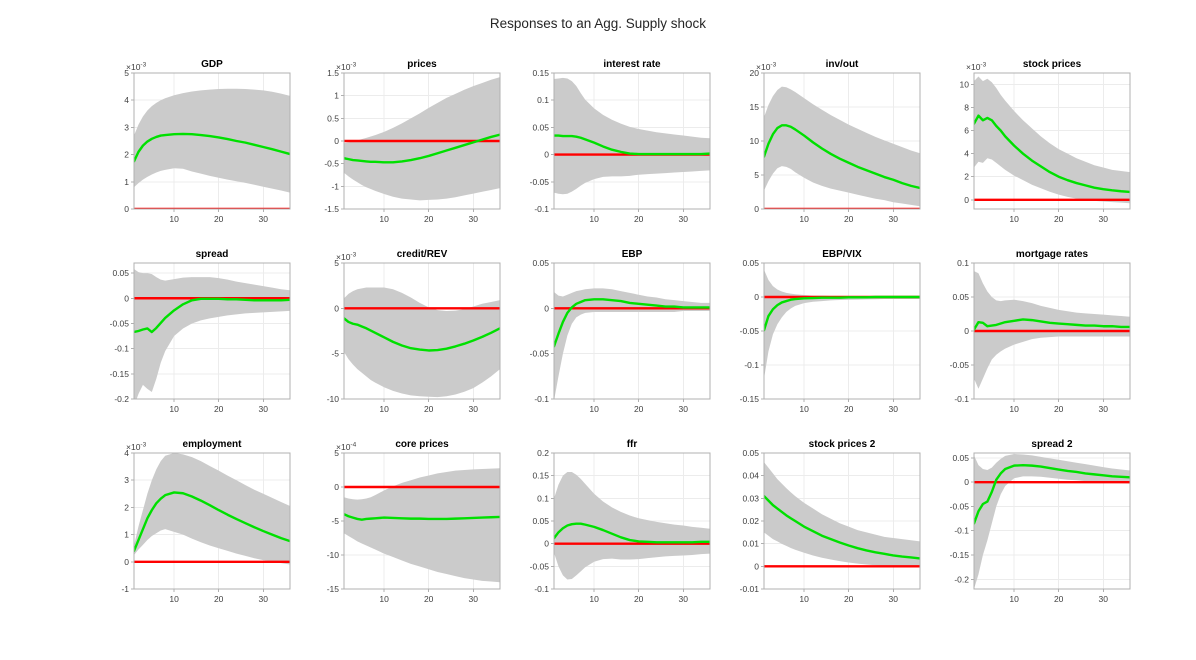 The image size is (1196, 660). I want to click on y-tick-label: -0.15, so click(750, 399).